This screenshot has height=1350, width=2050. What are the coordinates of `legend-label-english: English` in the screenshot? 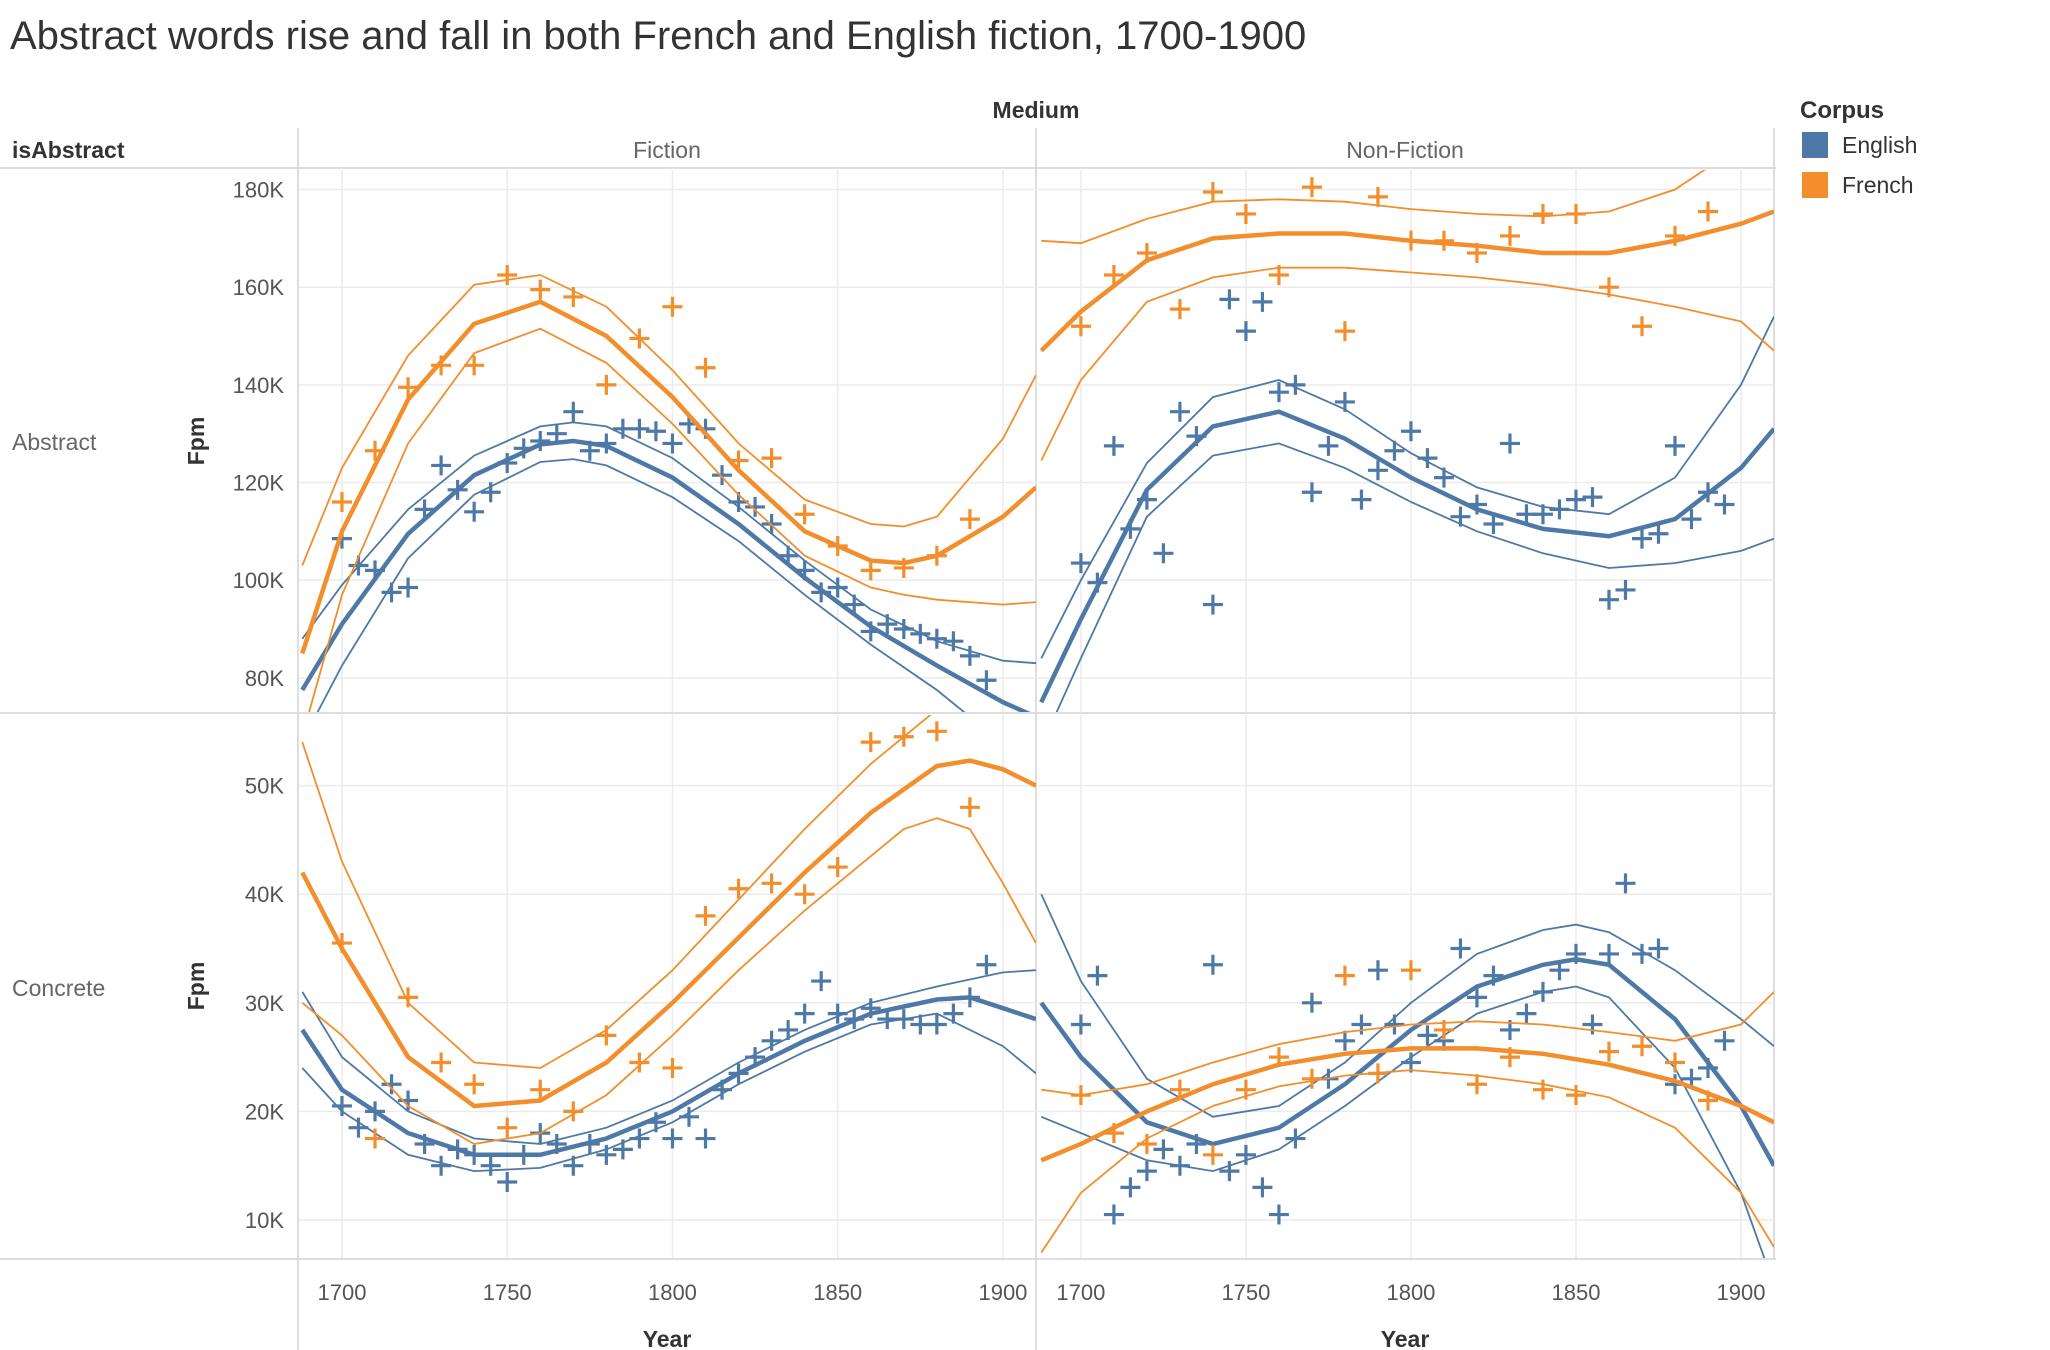 It's located at (1879, 145).